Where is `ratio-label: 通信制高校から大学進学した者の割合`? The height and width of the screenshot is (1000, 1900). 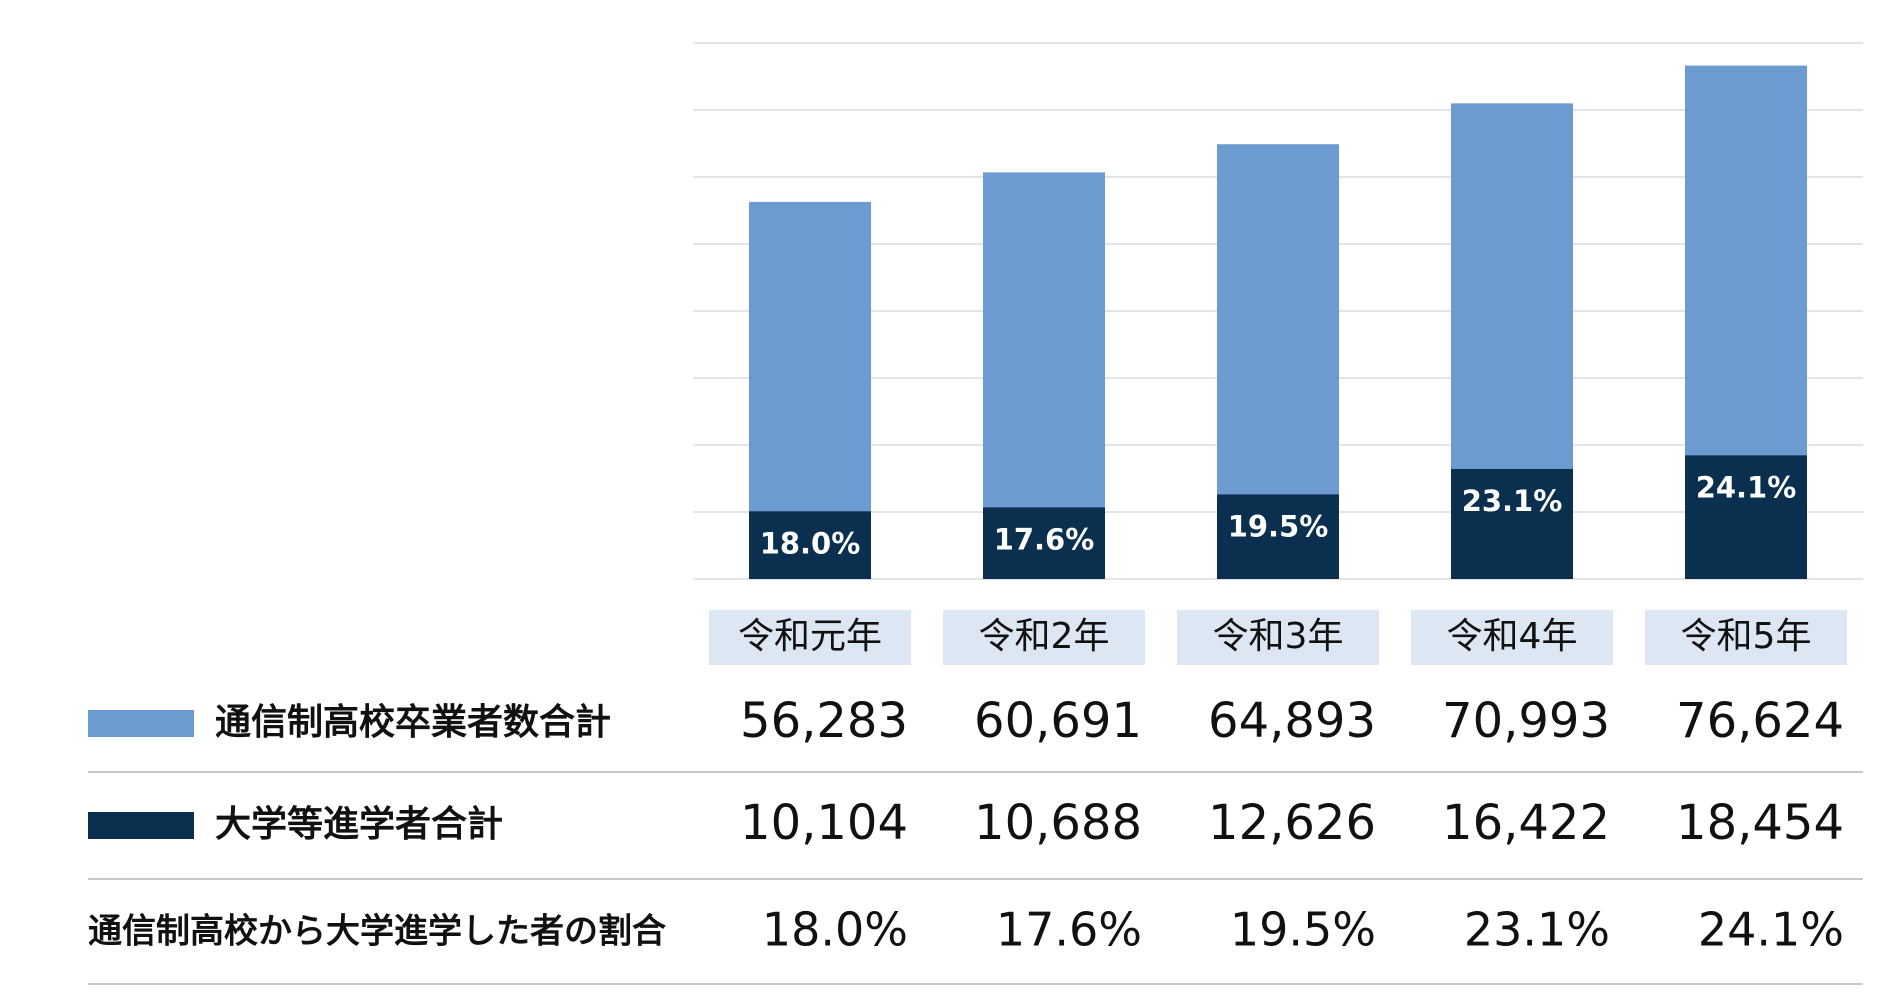
ratio-label: 通信制高校から大学進学した者の割合 is located at coordinates (377, 932).